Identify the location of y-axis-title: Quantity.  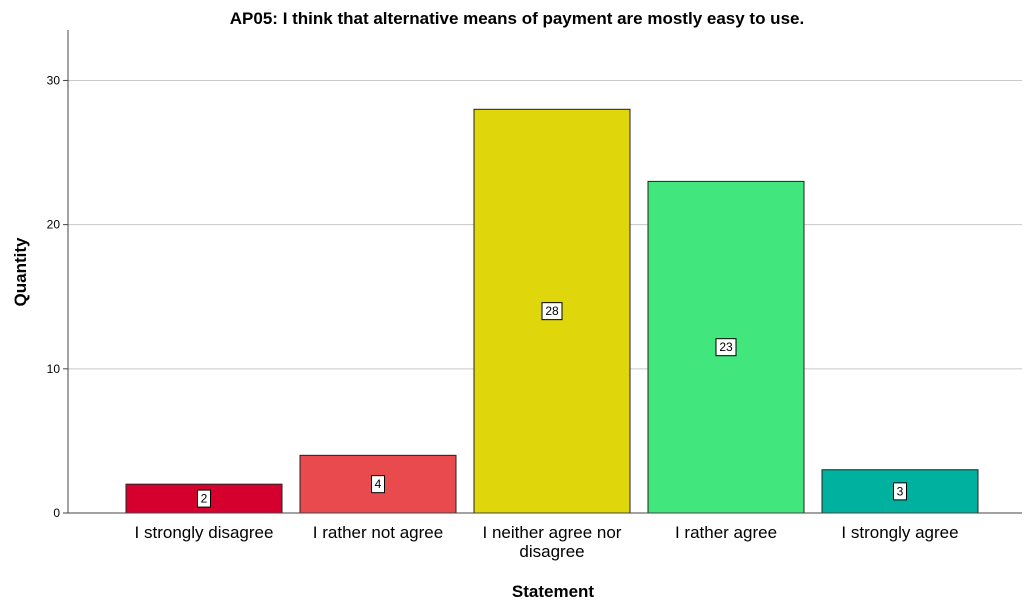
(20, 271).